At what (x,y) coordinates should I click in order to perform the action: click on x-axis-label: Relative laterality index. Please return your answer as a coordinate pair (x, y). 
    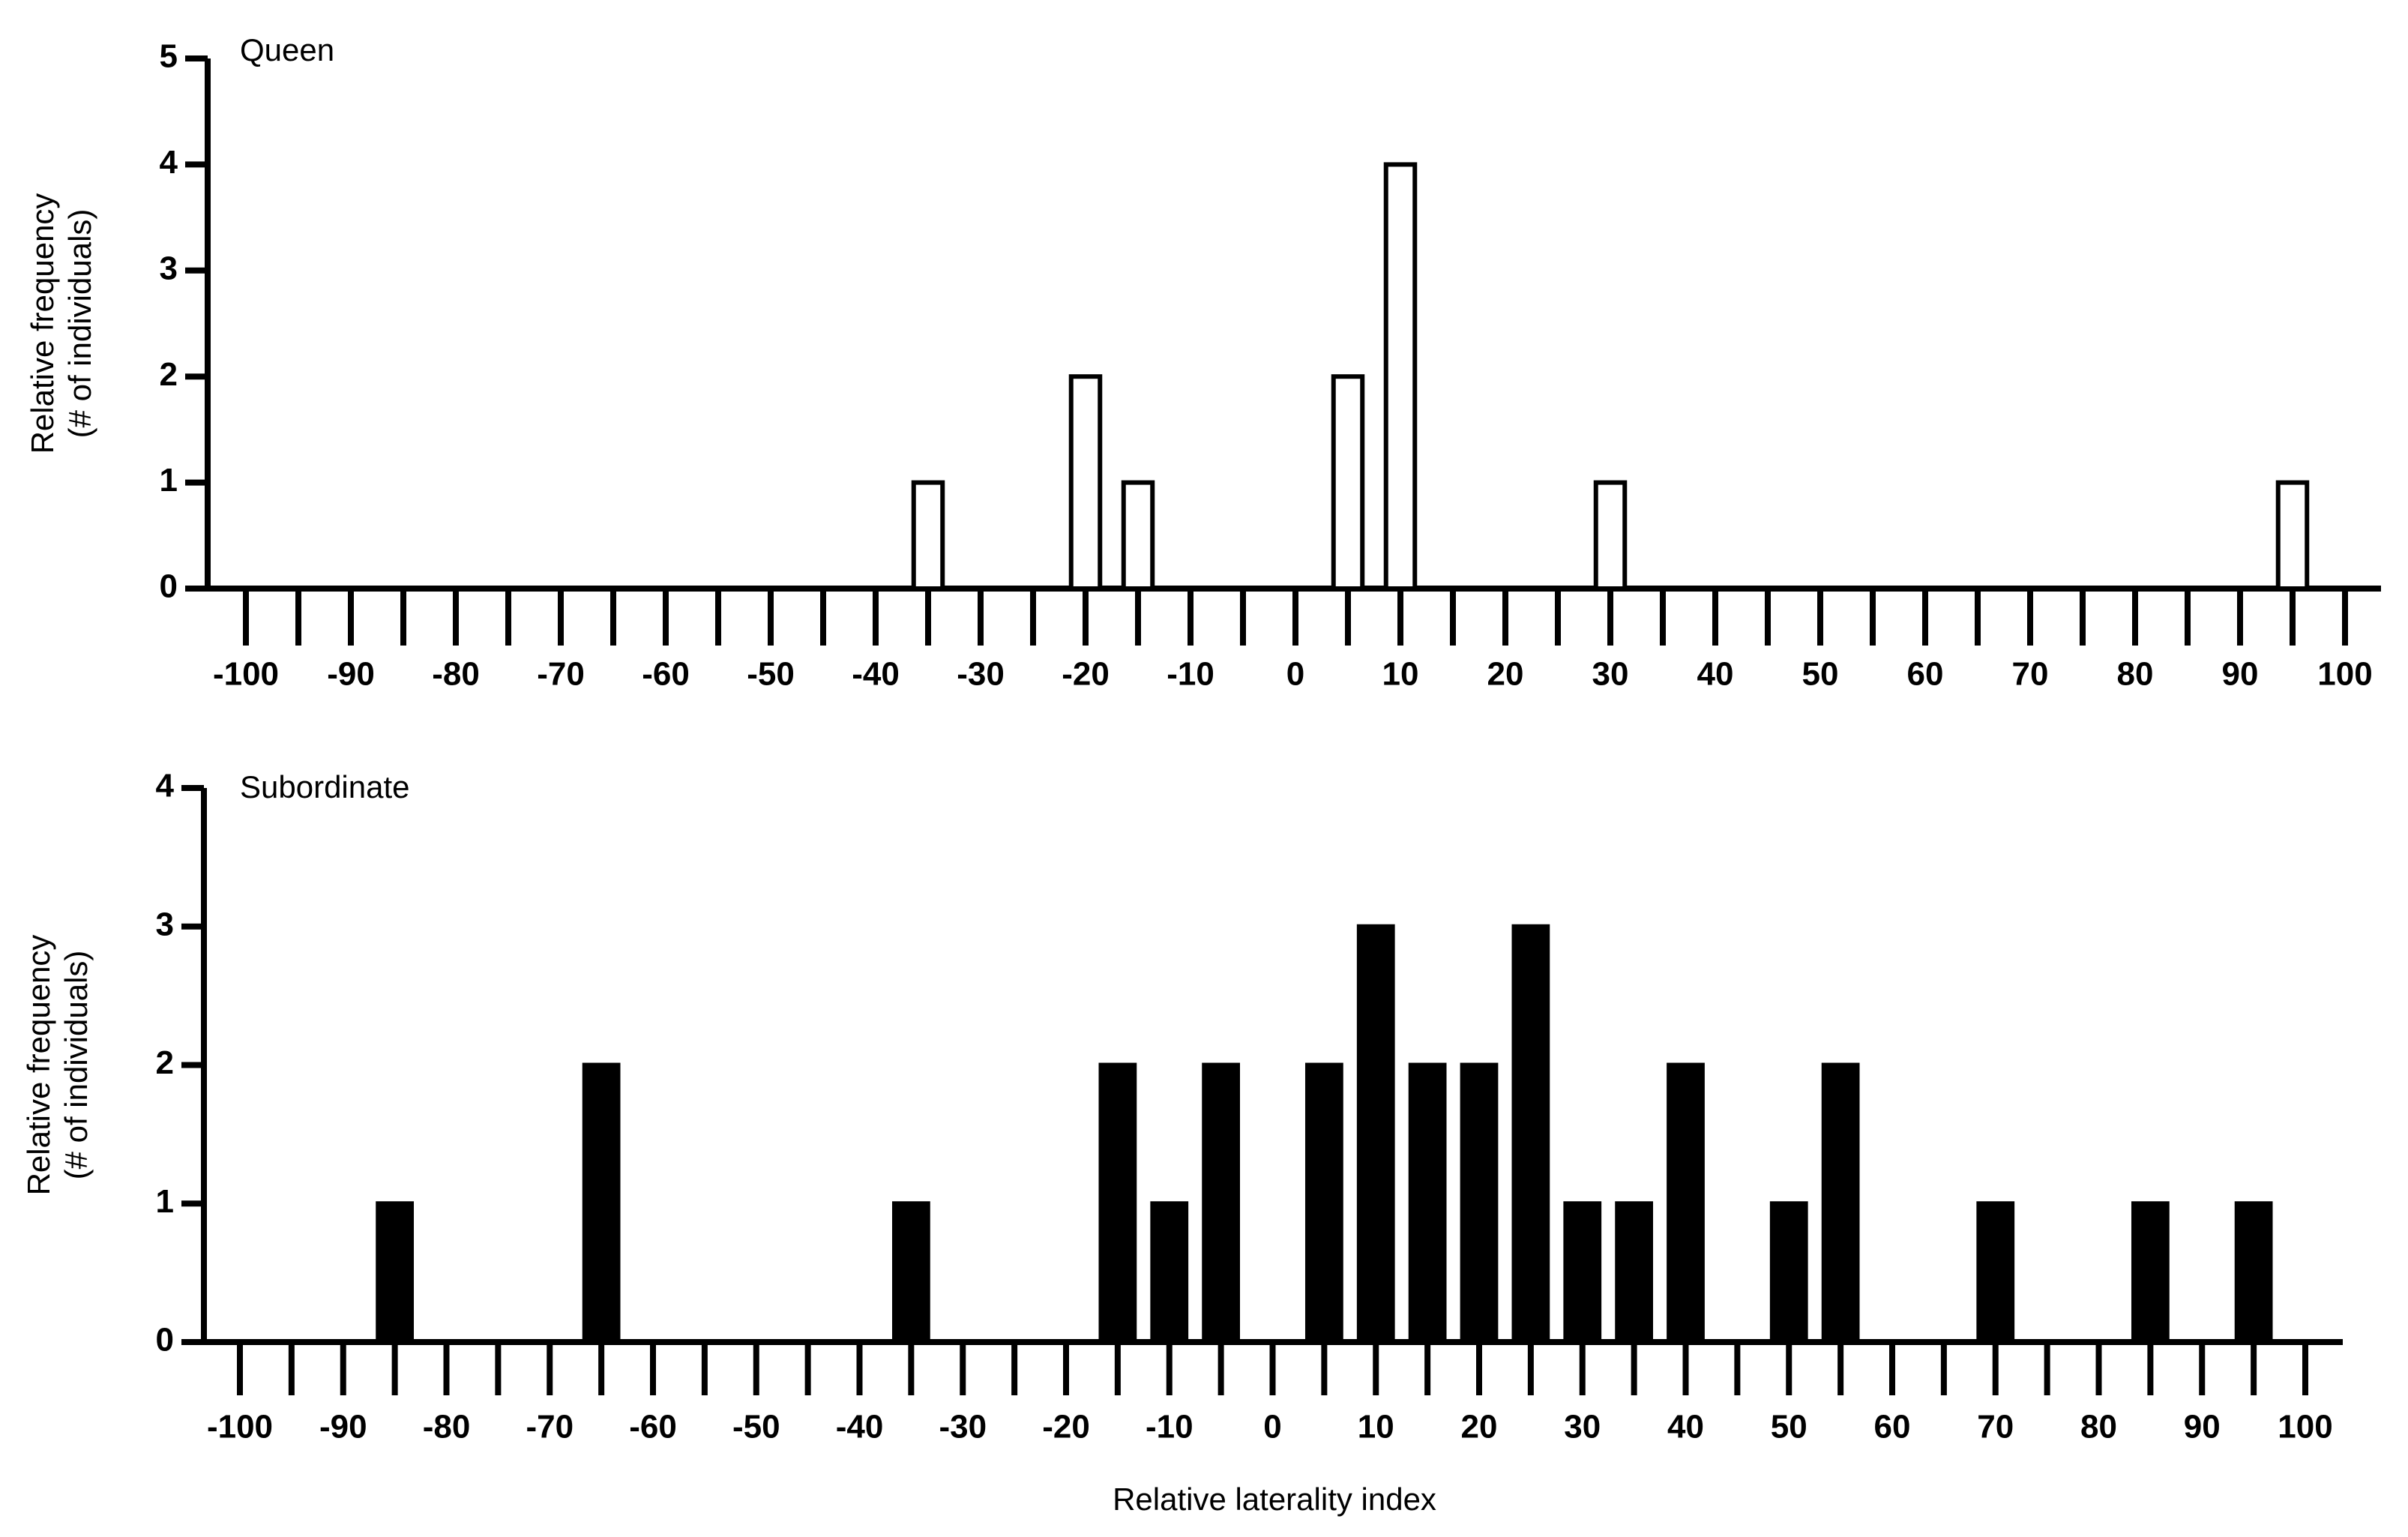
    Looking at the image, I should click on (1274, 1500).